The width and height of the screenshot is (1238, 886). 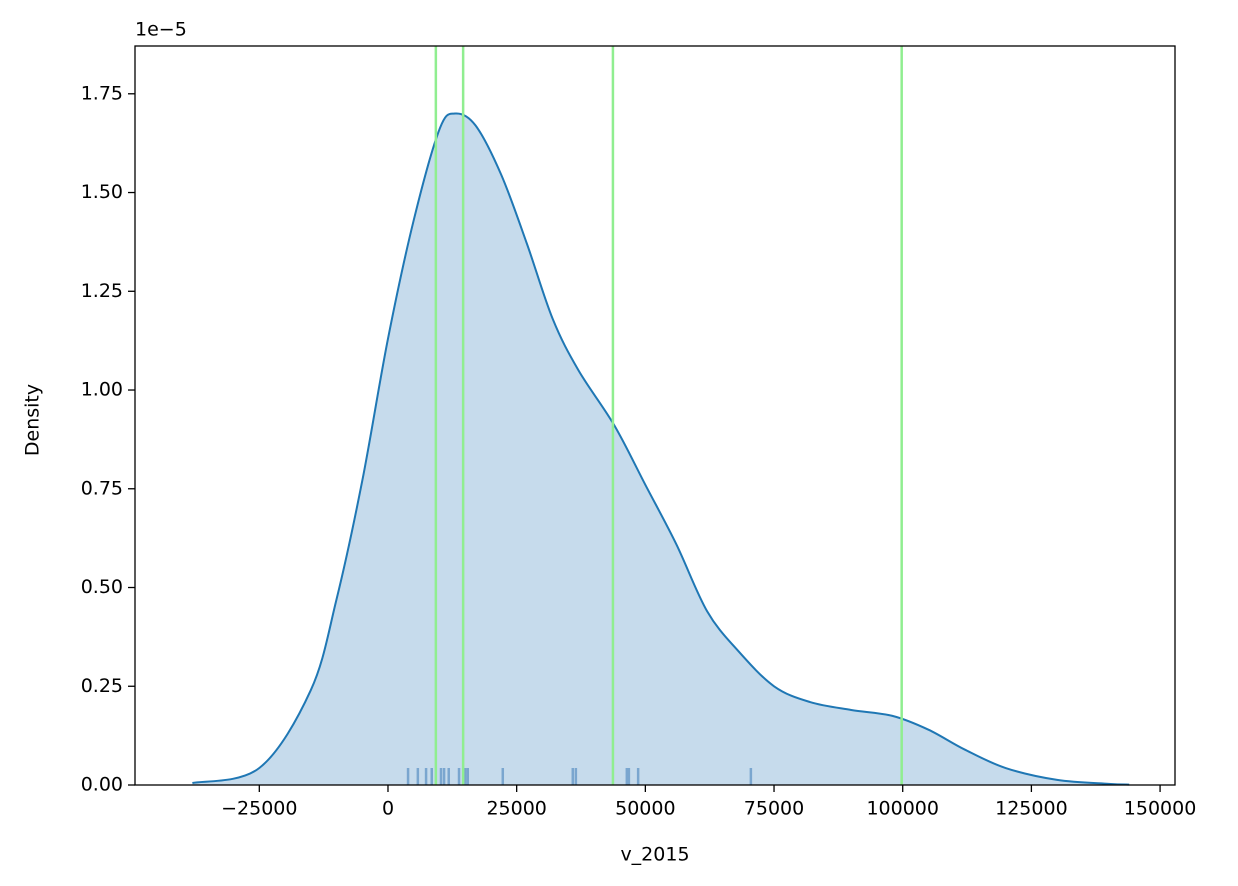 I want to click on y-axis-label: Density, so click(x=33, y=420).